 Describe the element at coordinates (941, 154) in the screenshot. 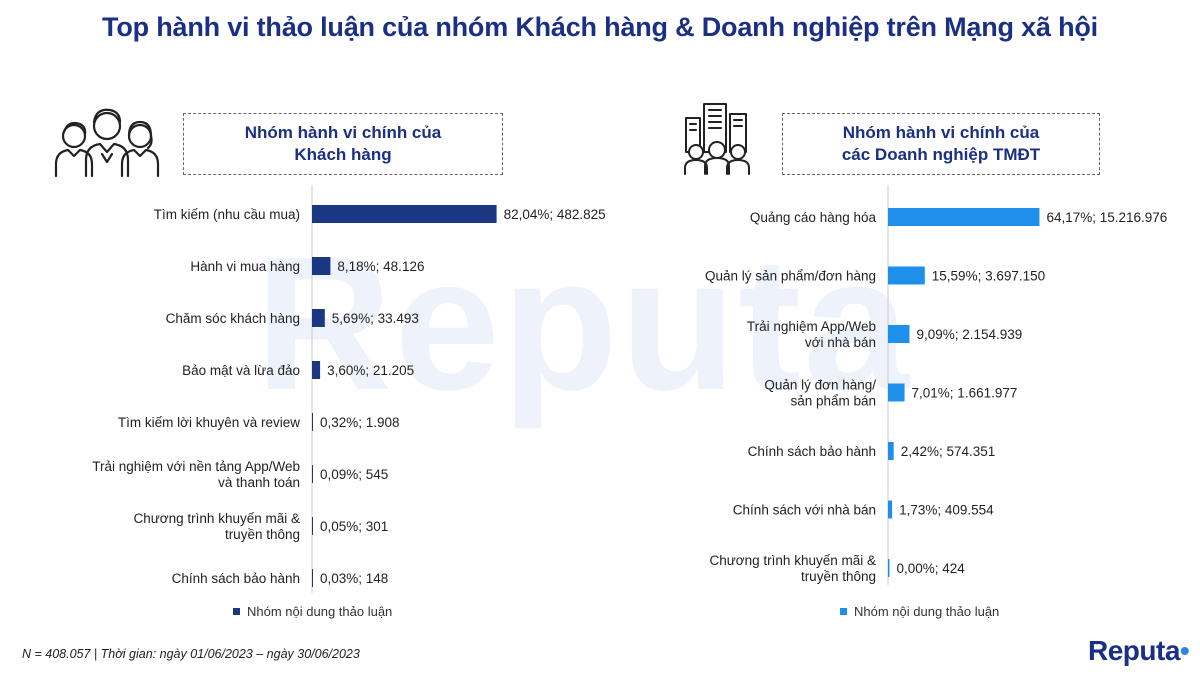

I see `business-header-line2: các Doanh nghiệp TMĐT` at that location.